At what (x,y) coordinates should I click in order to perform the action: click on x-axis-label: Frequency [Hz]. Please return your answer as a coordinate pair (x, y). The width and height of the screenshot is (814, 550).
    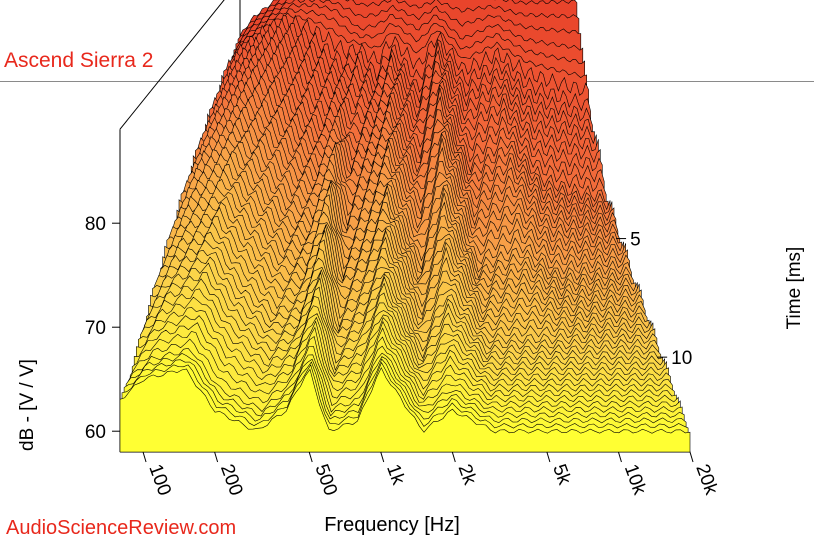
    Looking at the image, I should click on (392, 525).